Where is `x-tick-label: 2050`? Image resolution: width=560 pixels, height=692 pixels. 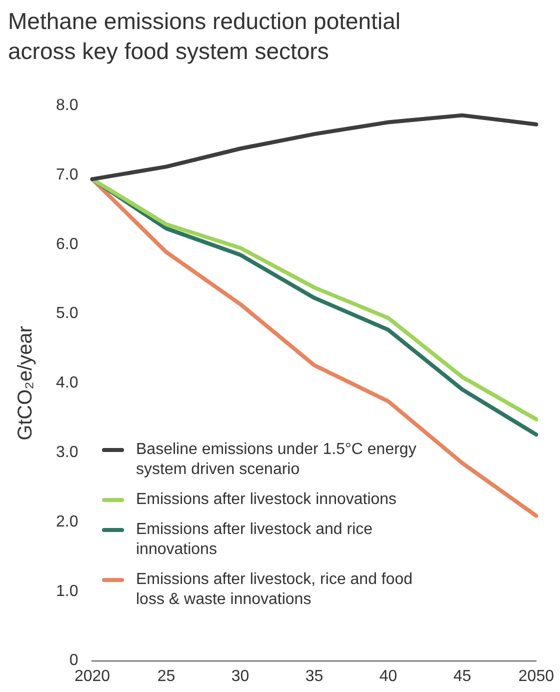
x-tick-label: 2050 is located at coordinates (536, 676).